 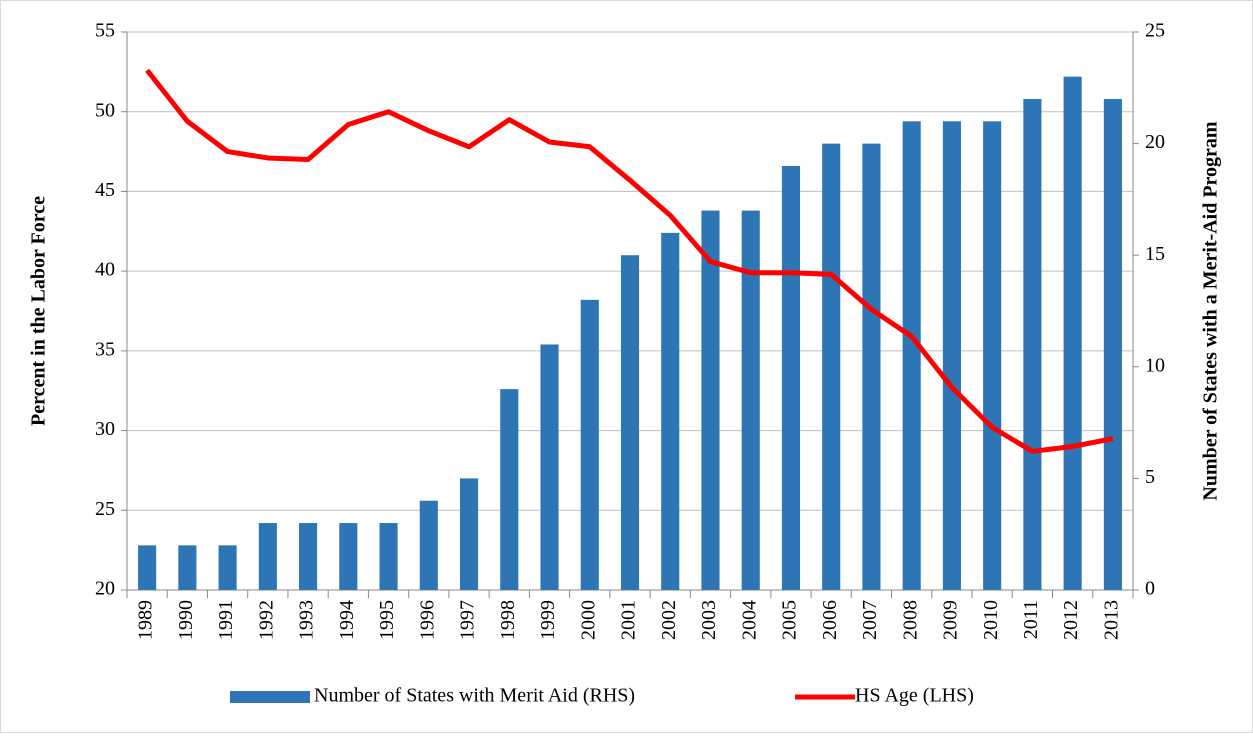 What do you see at coordinates (830, 620) in the screenshot?
I see `x-tick-label: 2006` at bounding box center [830, 620].